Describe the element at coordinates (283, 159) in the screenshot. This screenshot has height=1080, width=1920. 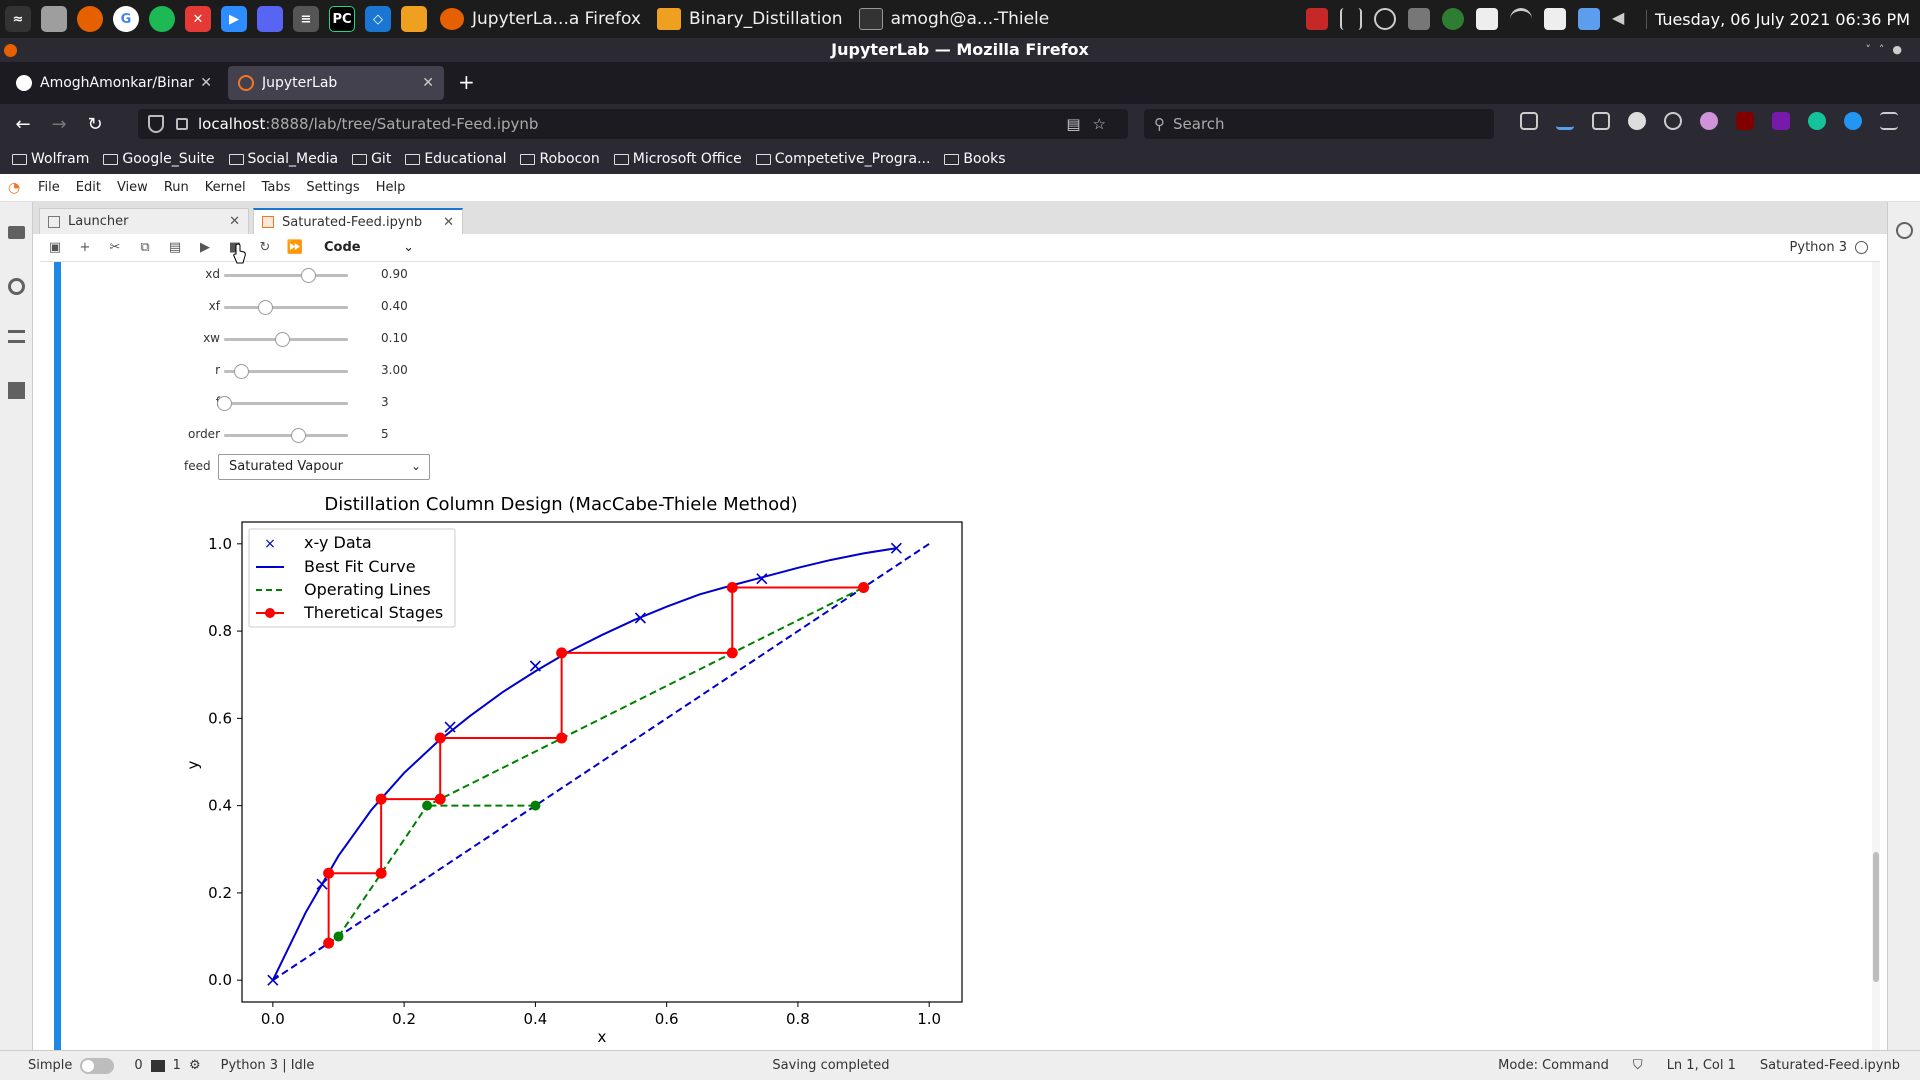
I see `bookmark-folder: Social_Media` at that location.